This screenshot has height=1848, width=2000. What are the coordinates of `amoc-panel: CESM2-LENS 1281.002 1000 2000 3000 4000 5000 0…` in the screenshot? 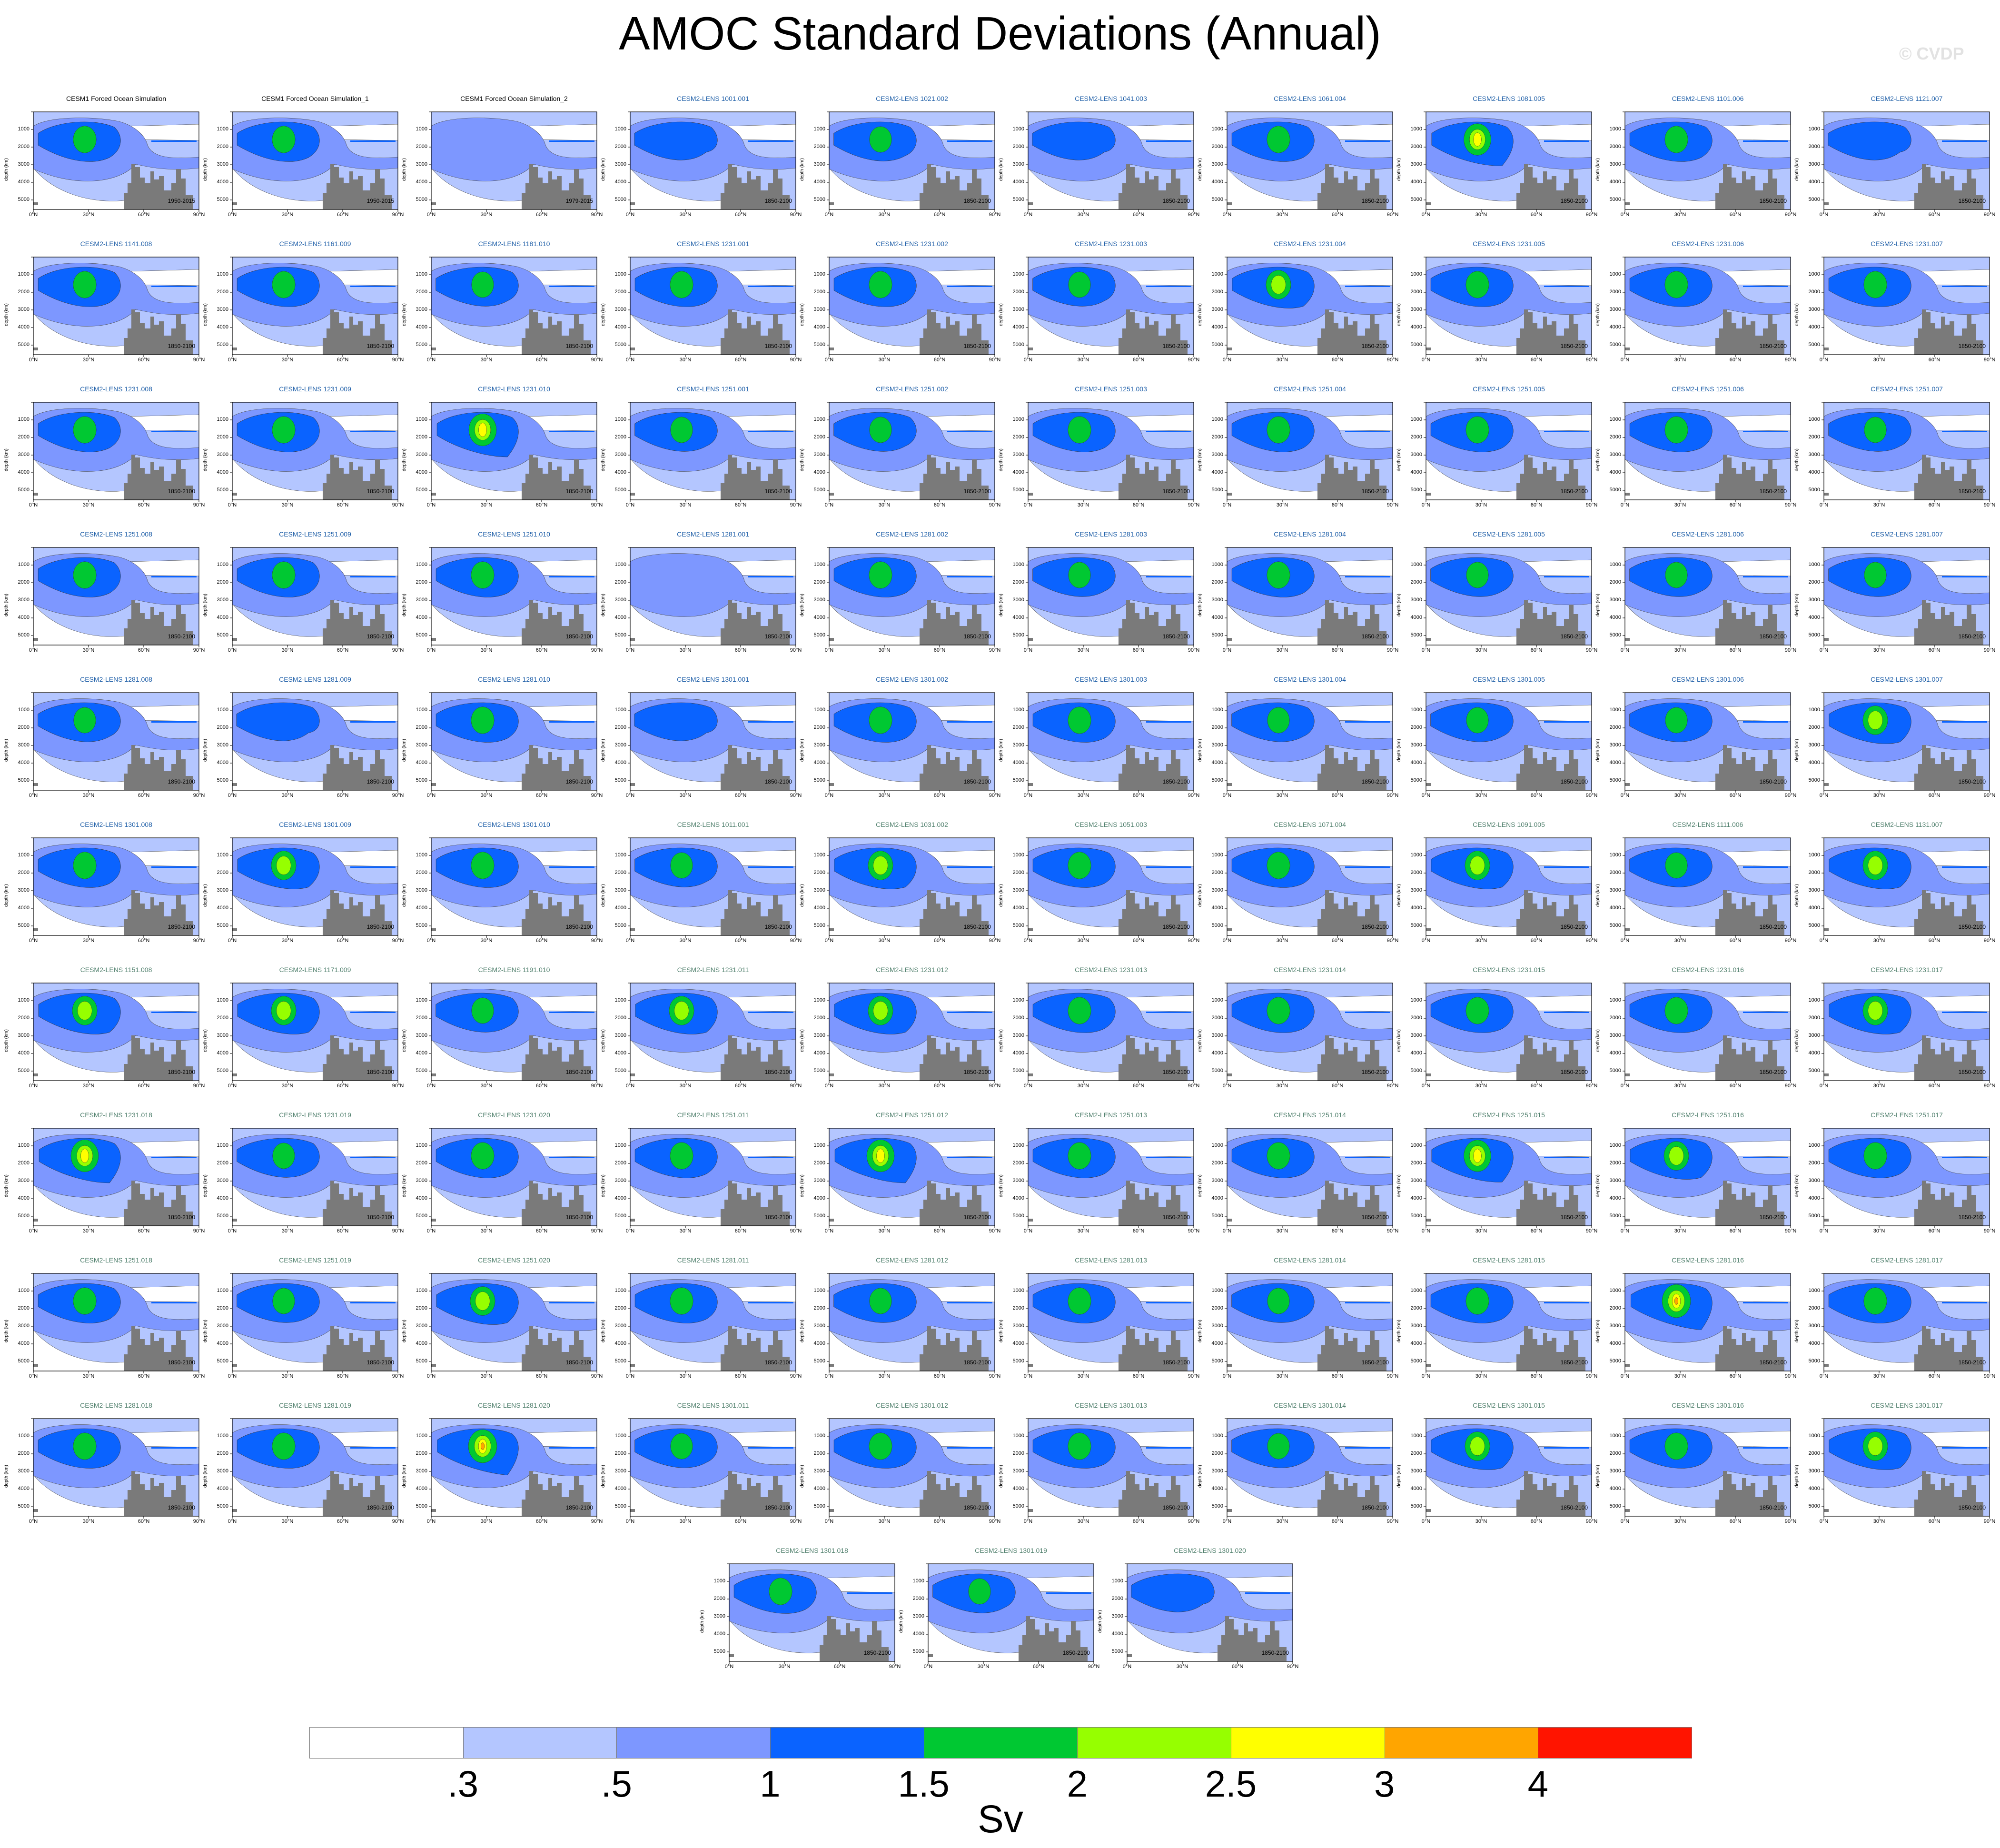 It's located at (898, 607).